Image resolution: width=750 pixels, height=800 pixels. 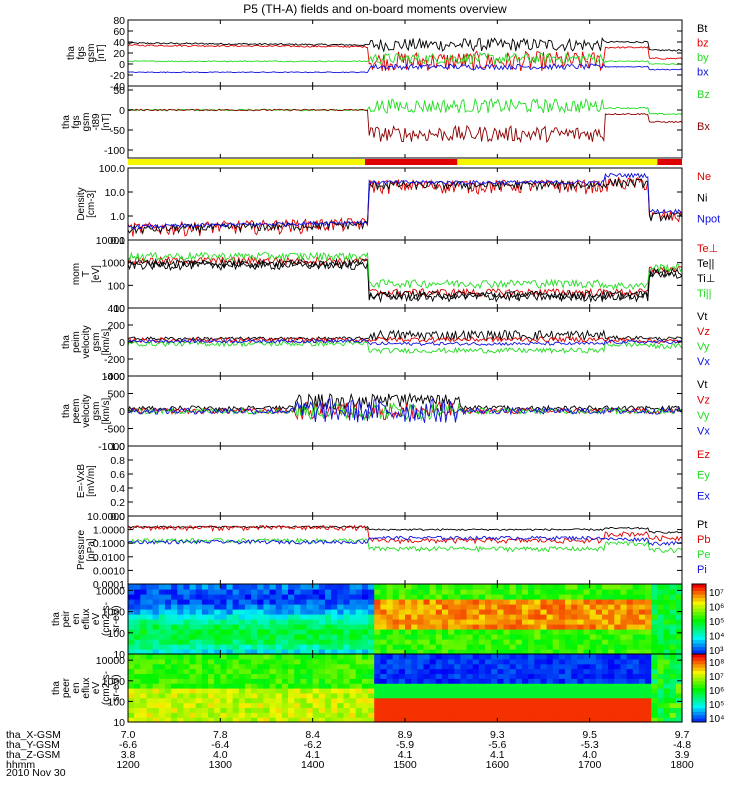 What do you see at coordinates (405, 68) in the screenshot?
I see `series-line-bx` at bounding box center [405, 68].